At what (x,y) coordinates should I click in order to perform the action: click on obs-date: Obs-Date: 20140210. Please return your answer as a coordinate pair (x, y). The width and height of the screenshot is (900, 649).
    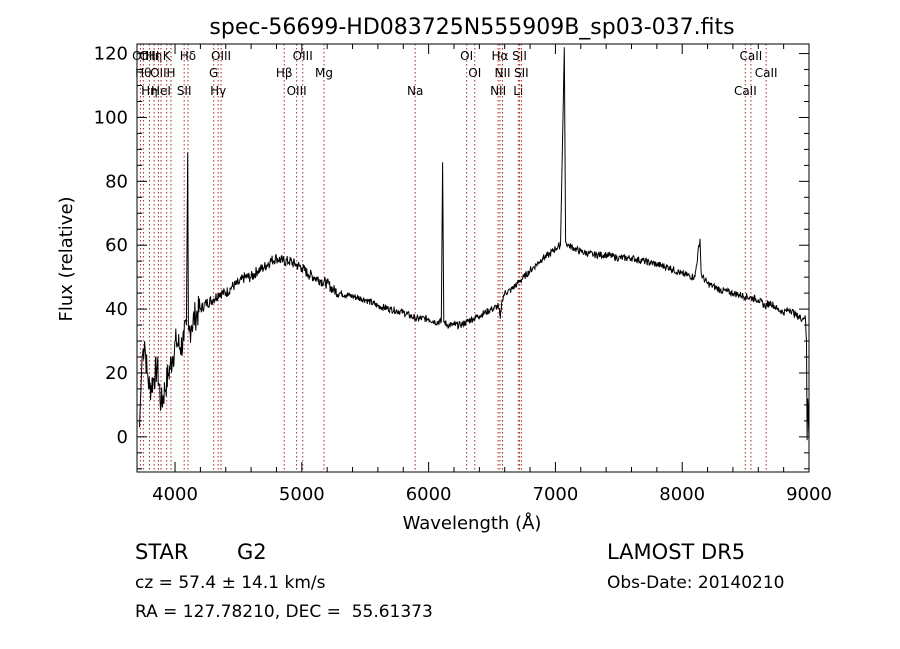
    Looking at the image, I should click on (696, 583).